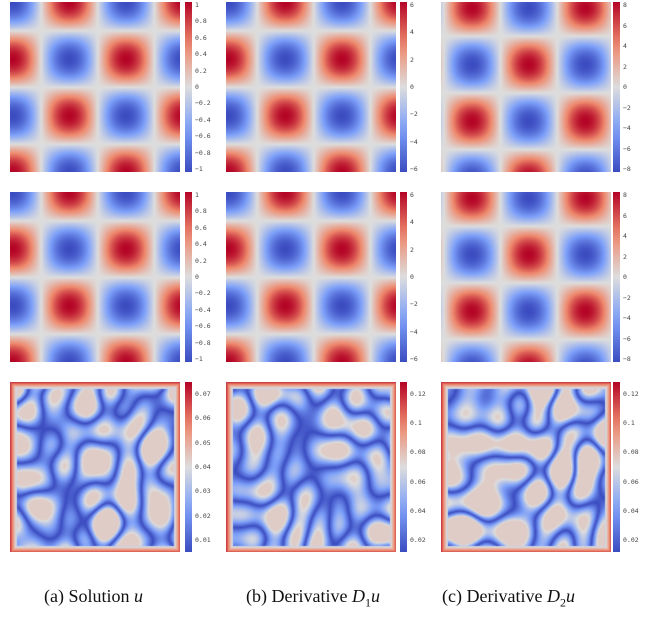 Image resolution: width=646 pixels, height=617 pixels. Describe the element at coordinates (95, 467) in the screenshot. I see `heatmap-err-u-row3` at that location.